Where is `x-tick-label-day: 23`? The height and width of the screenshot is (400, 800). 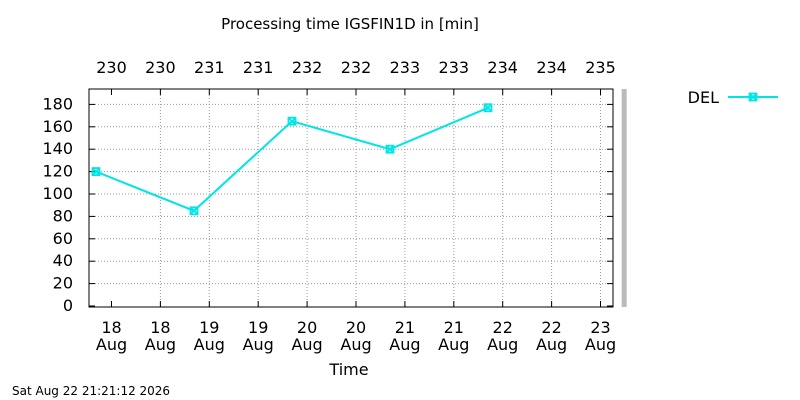 x-tick-label-day: 23 is located at coordinates (600, 327).